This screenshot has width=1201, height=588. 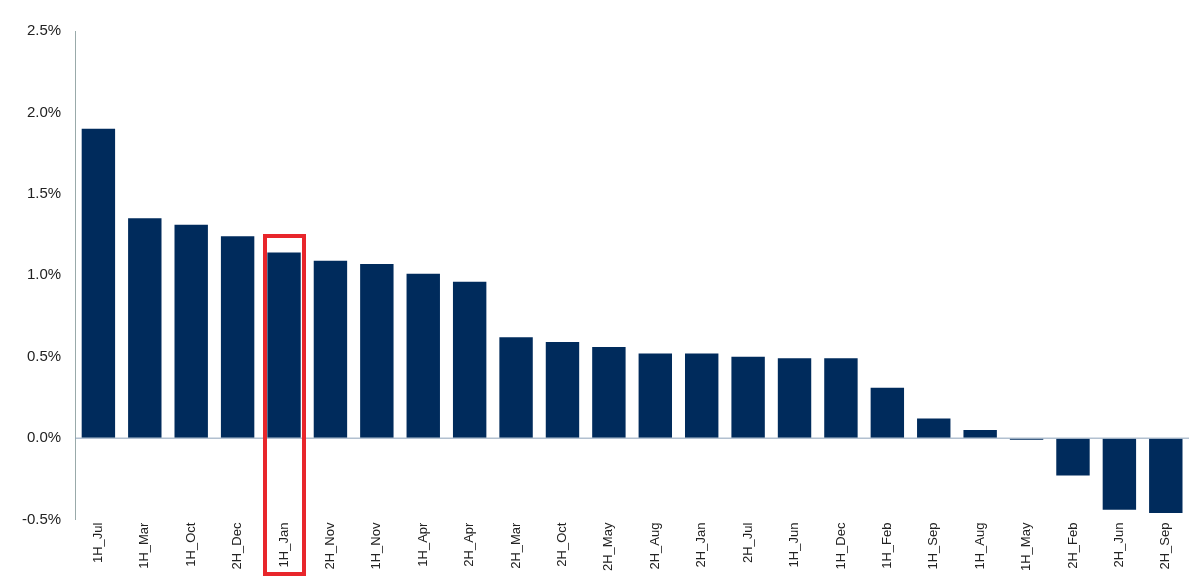 What do you see at coordinates (562, 544) in the screenshot?
I see `x-tick-label: 2H_Oct` at bounding box center [562, 544].